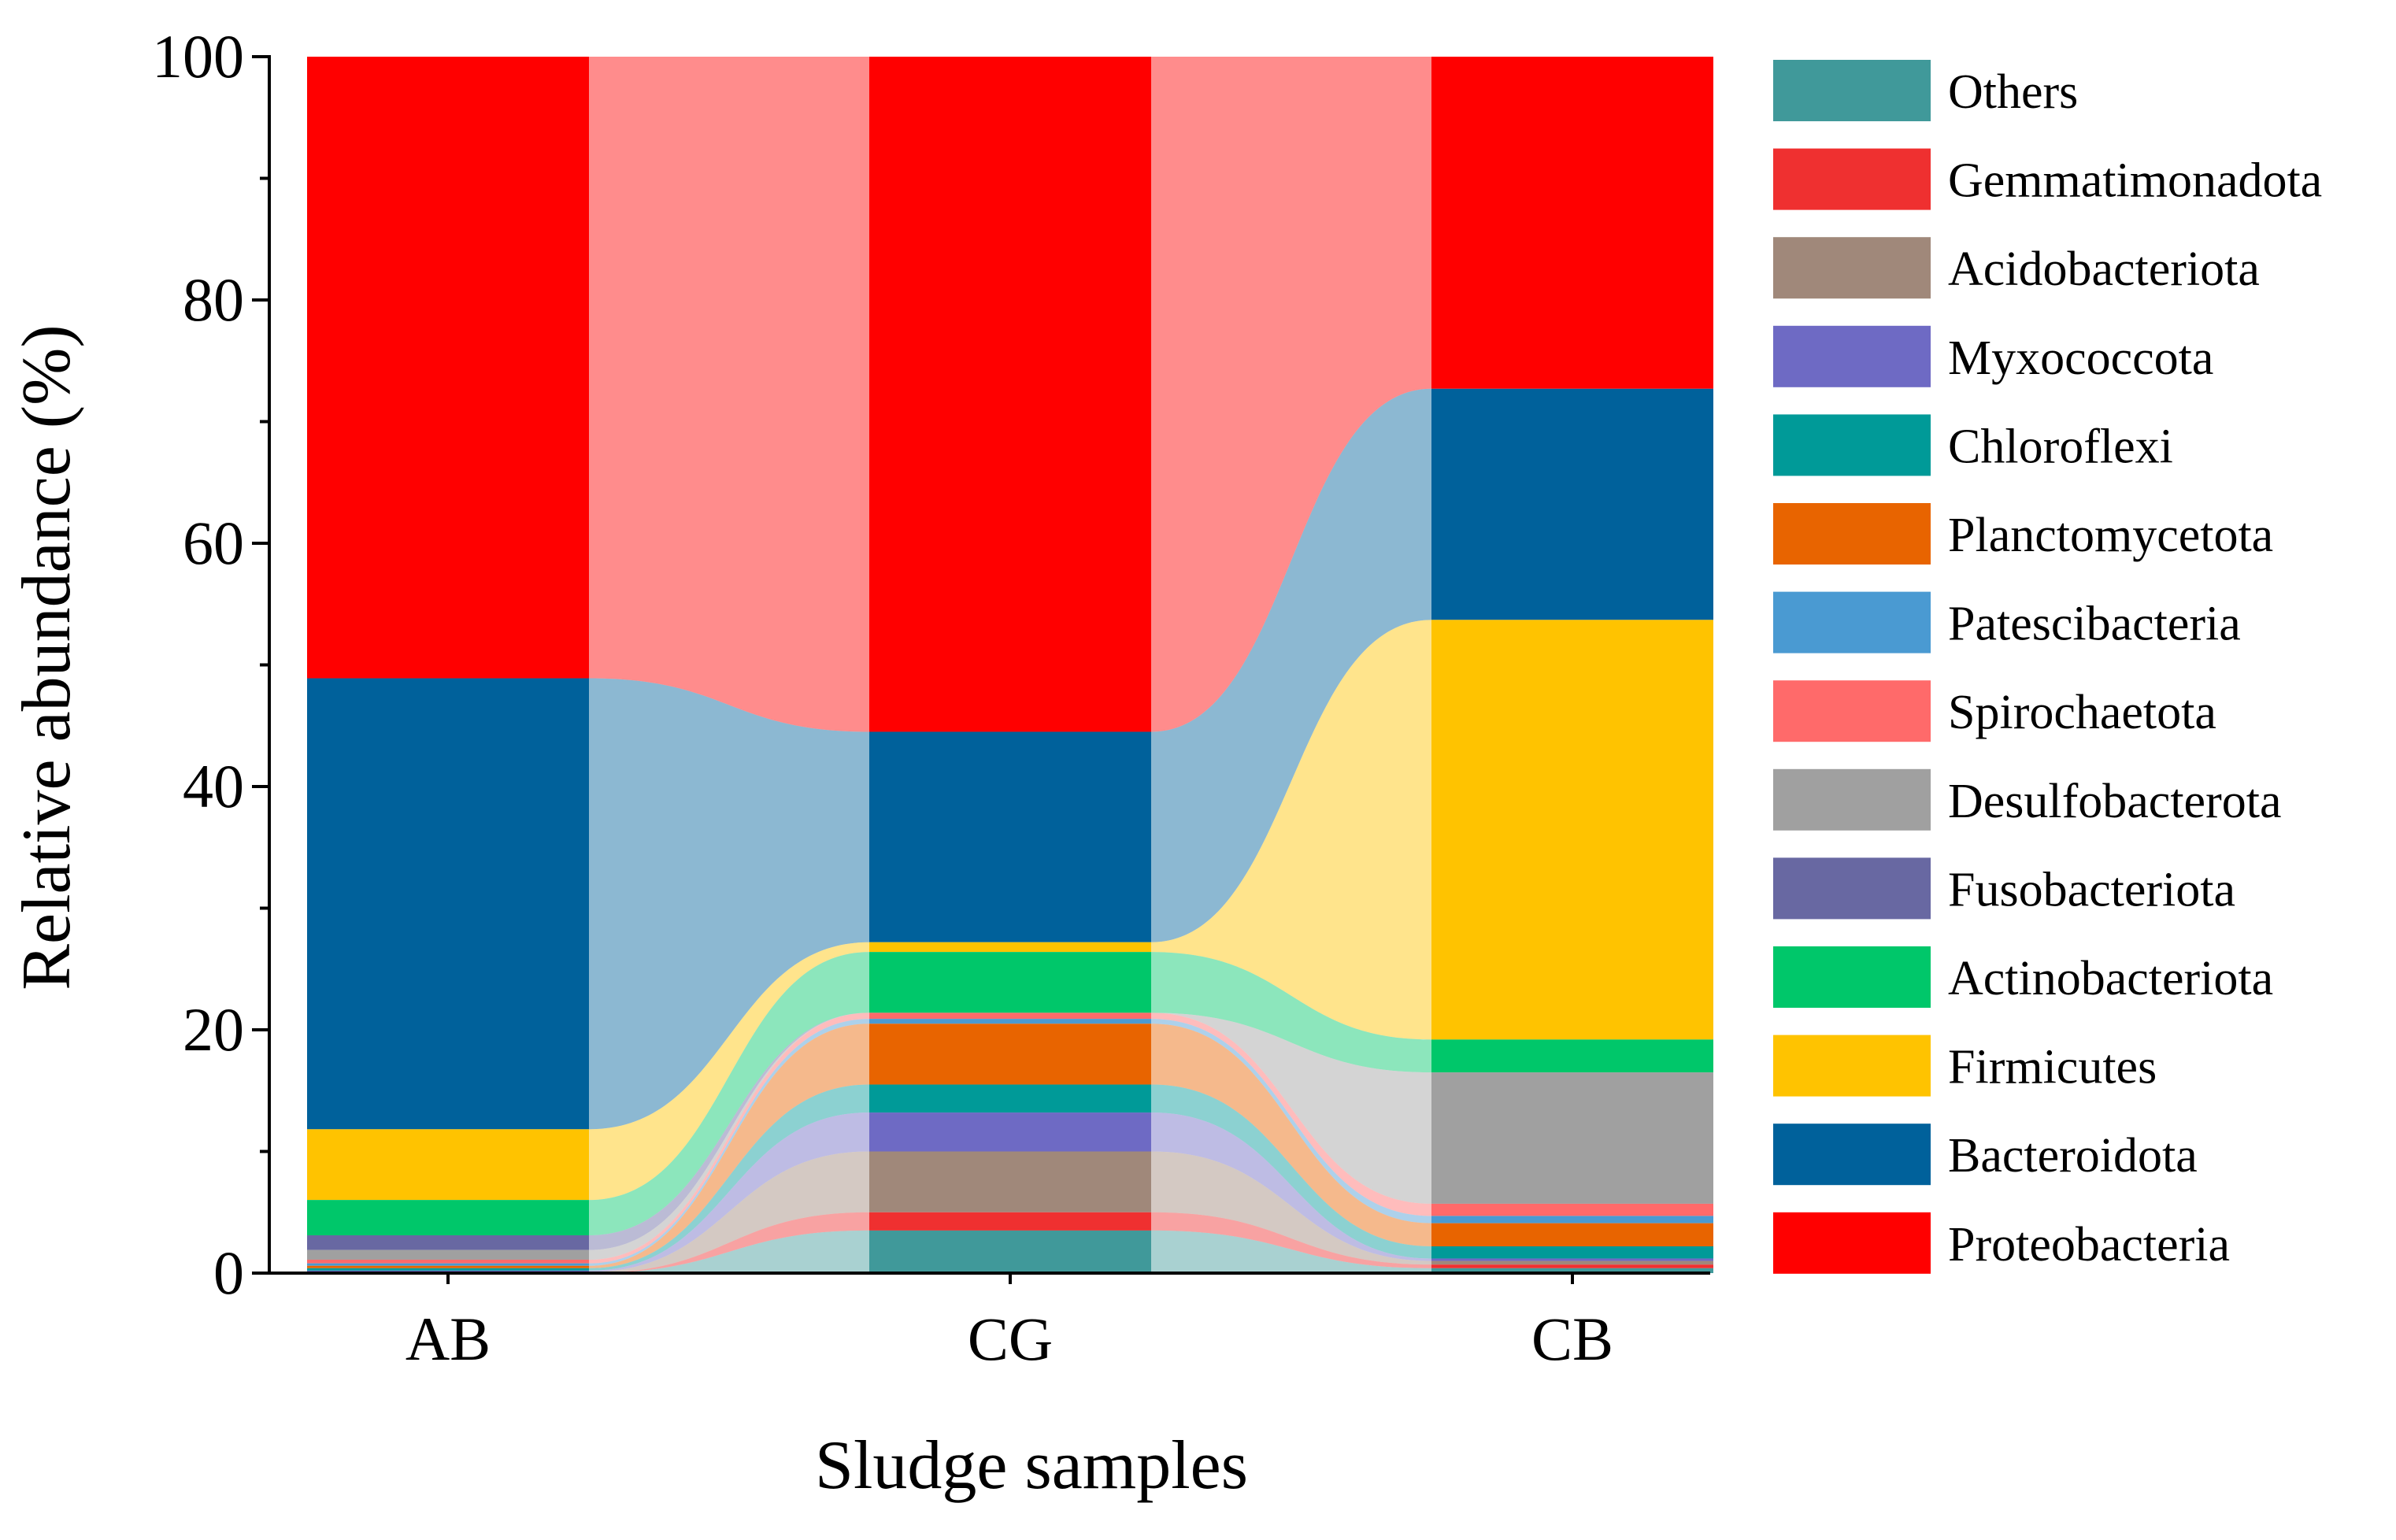 This screenshot has width=2396, height=1540. I want to click on bar-cb-firmicutes, so click(1572, 830).